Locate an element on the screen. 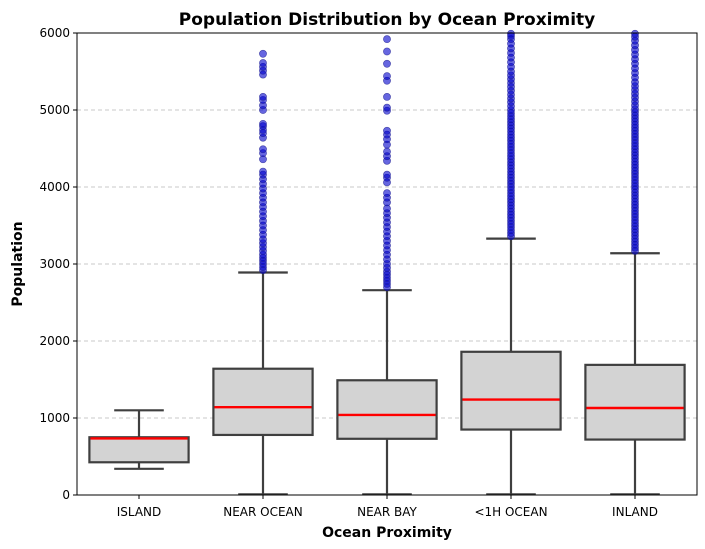 This screenshot has width=705, height=549. y-axis-ticks: 0 1000 2000 3000 4000 5000 6000 is located at coordinates (58, 264).